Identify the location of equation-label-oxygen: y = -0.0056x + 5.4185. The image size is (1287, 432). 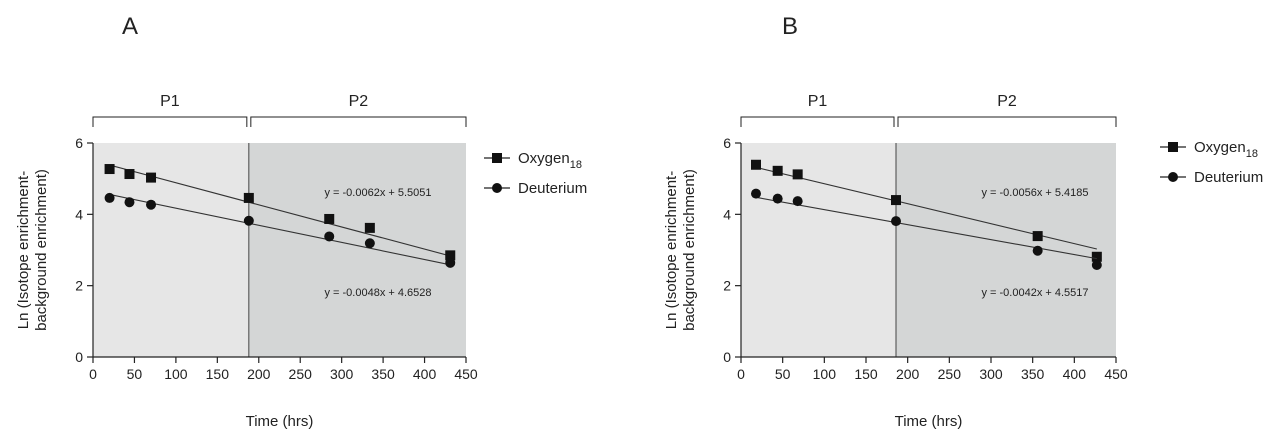
(1034, 193).